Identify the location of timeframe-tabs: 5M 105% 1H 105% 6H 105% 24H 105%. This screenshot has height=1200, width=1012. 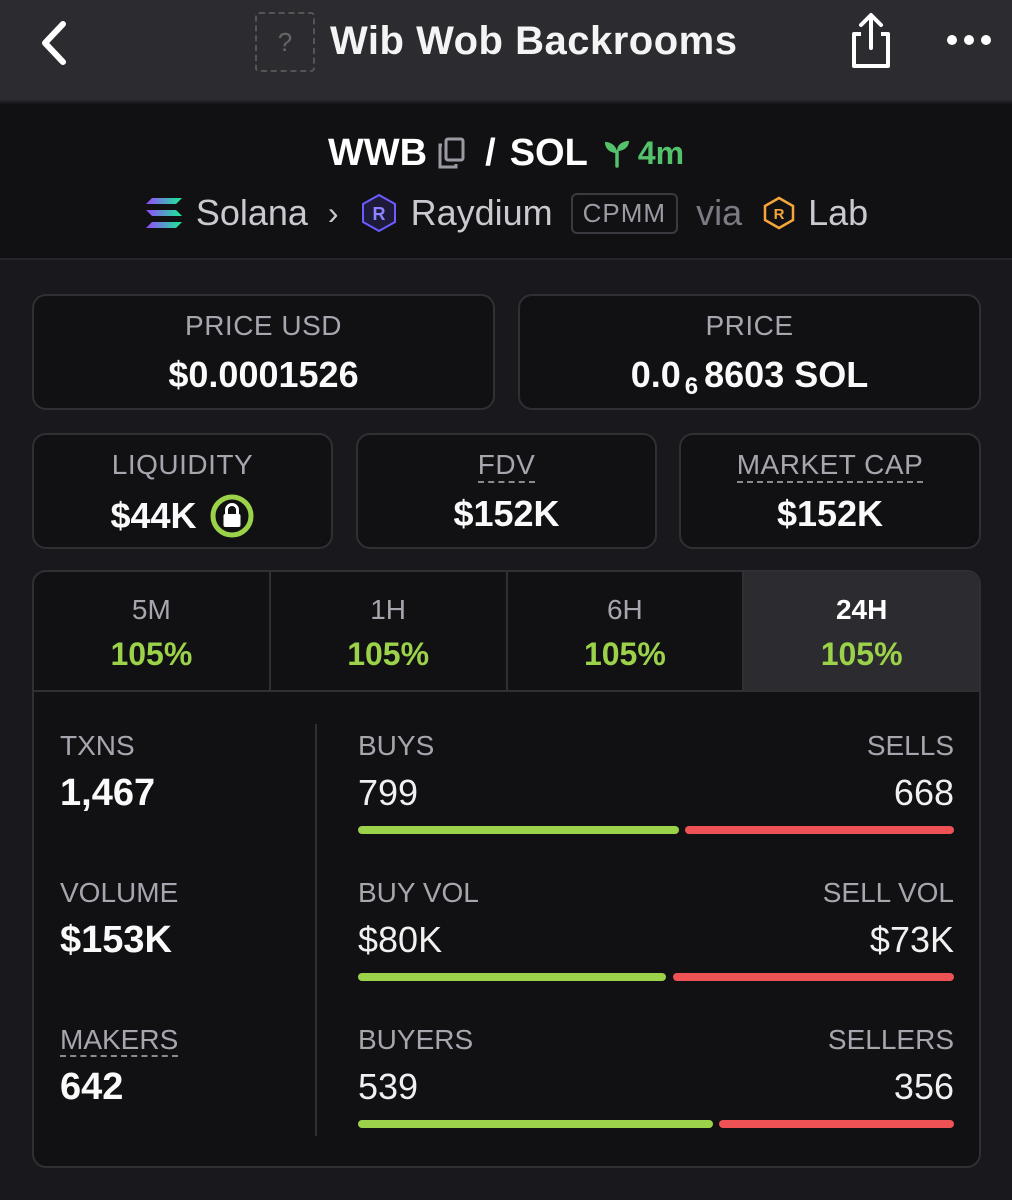
(506, 632).